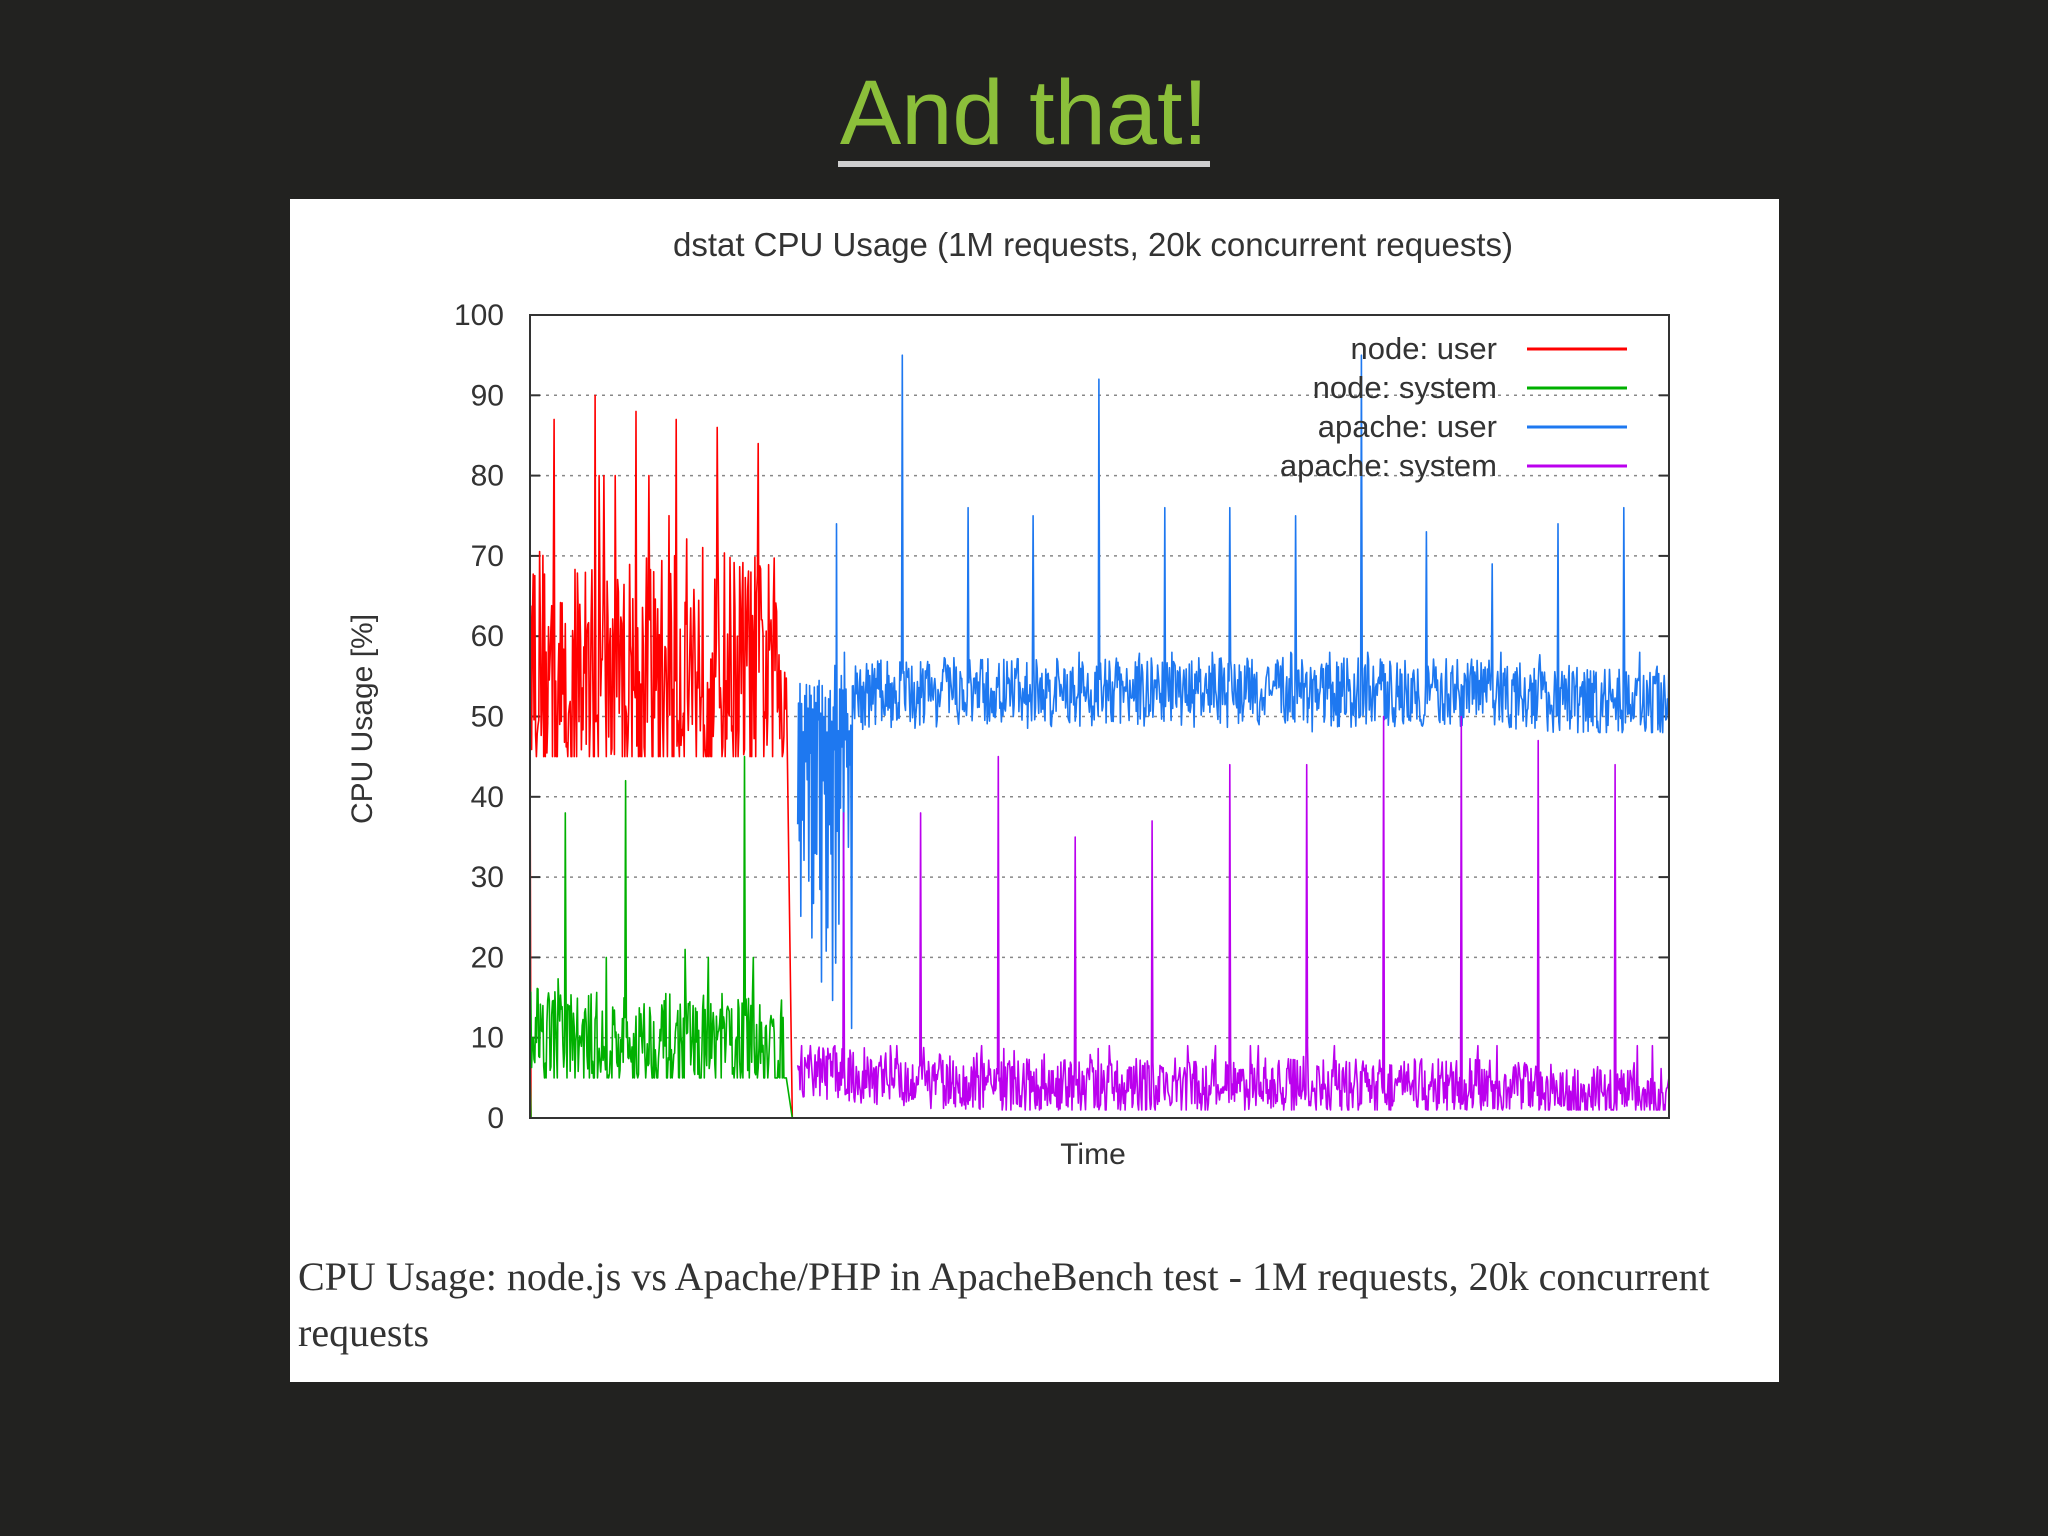  I want to click on legend-label: node: user, so click(1424, 348).